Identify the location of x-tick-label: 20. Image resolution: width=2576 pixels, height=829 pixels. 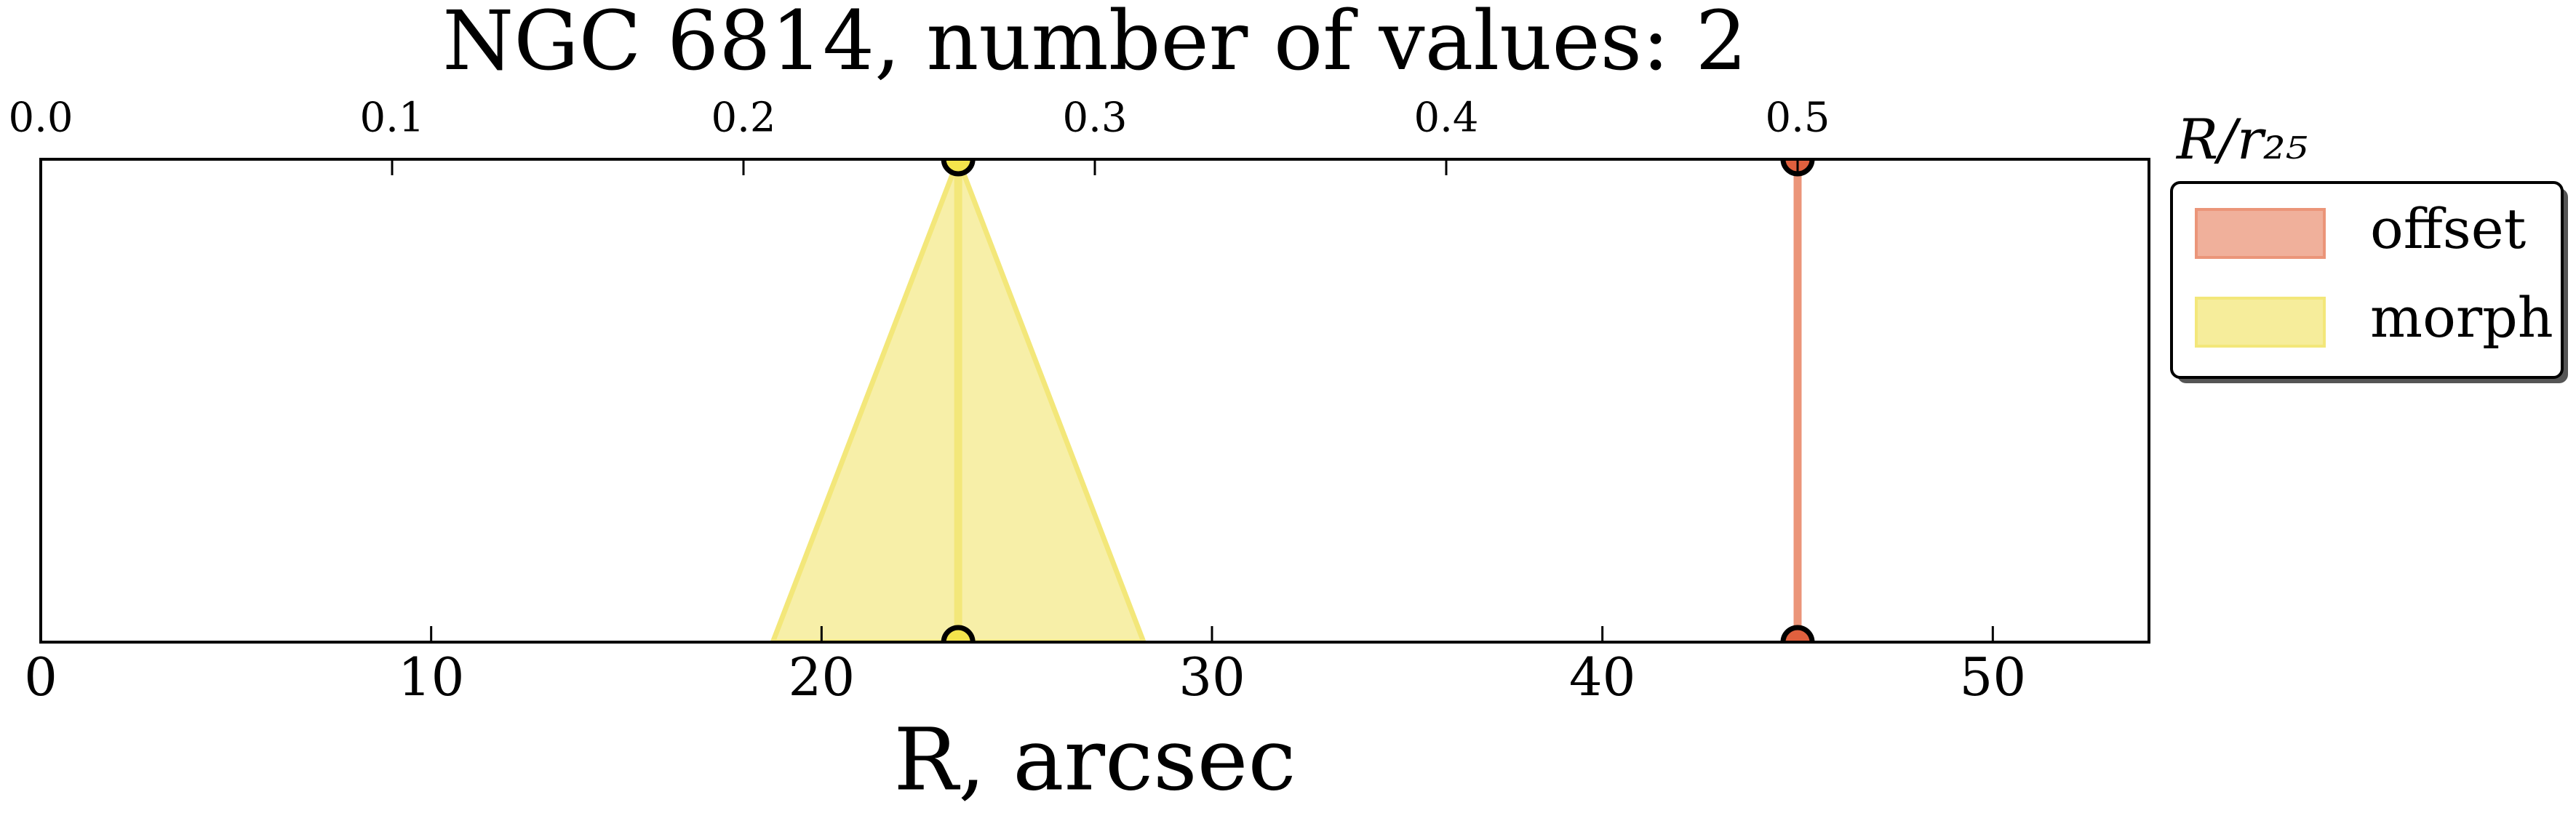
(822, 677).